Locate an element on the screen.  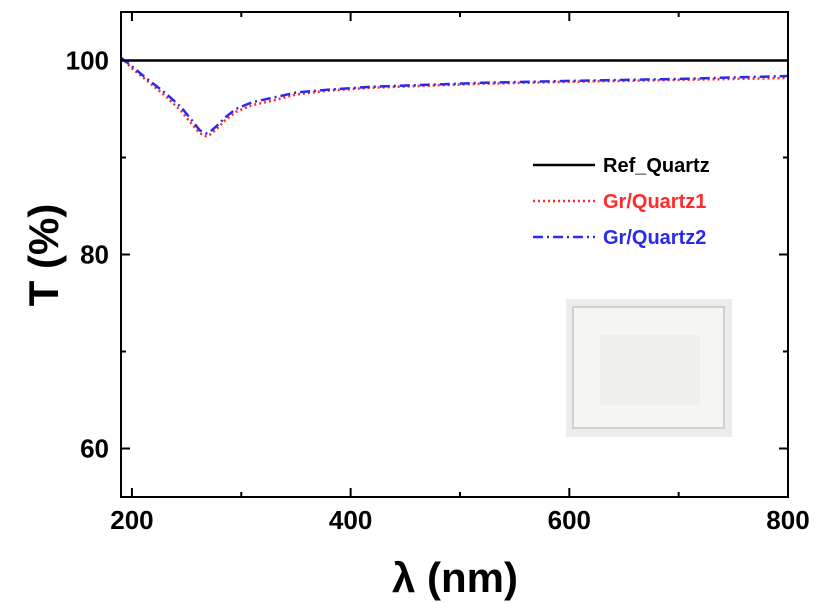
legend-label-0: Ref_Quartz is located at coordinates (656, 166).